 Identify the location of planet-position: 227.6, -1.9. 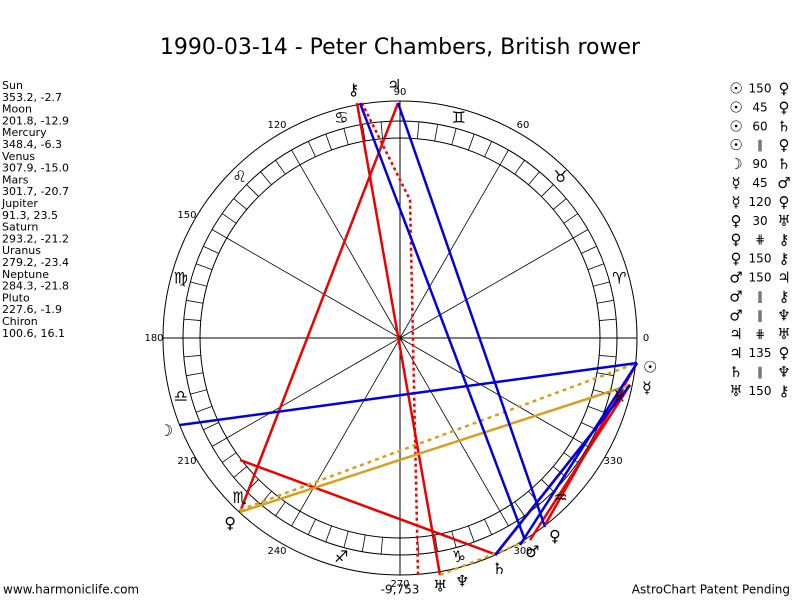
(32, 309).